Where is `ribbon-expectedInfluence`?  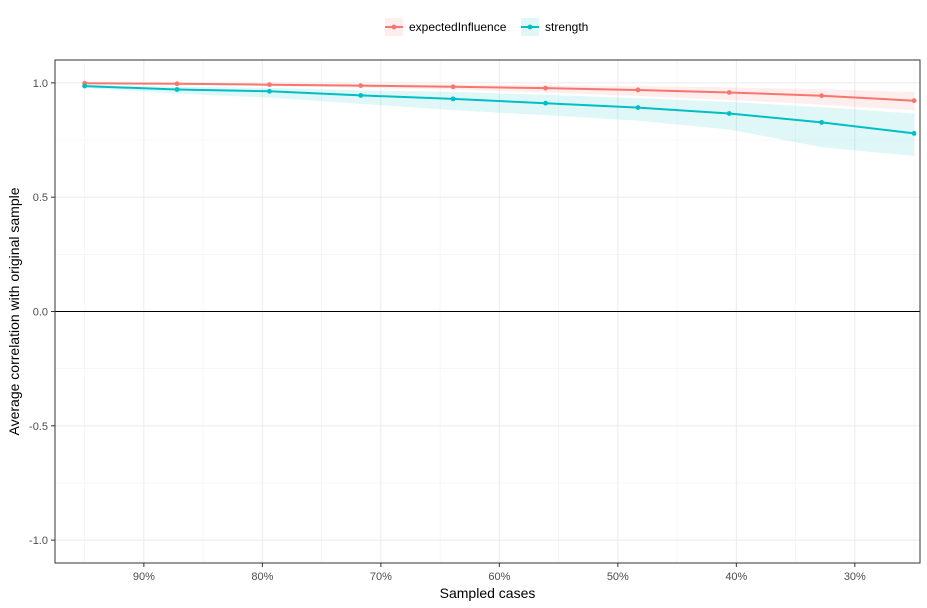 ribbon-expectedInfluence is located at coordinates (499, 97).